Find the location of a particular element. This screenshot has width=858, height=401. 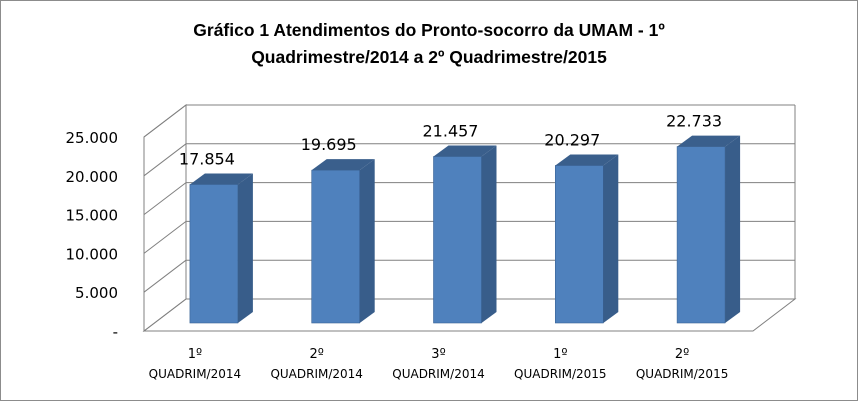

data-label: 20.297 is located at coordinates (572, 139).